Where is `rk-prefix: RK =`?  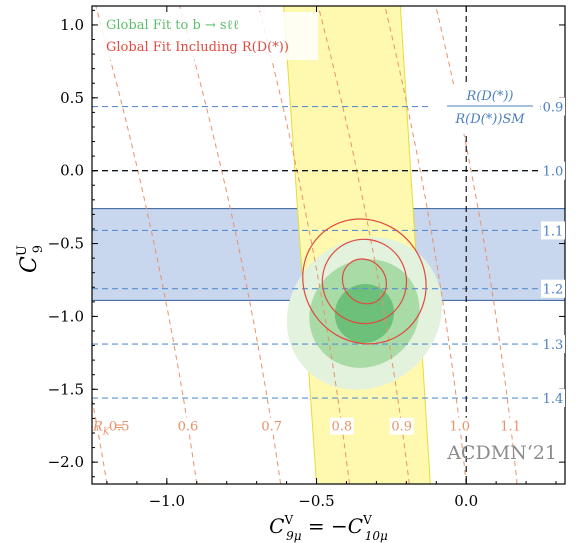
rk-prefix: RK = is located at coordinates (108, 429).